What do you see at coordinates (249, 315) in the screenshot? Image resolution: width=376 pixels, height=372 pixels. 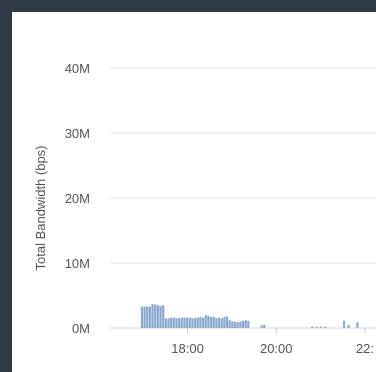 I see `bar-series` at bounding box center [249, 315].